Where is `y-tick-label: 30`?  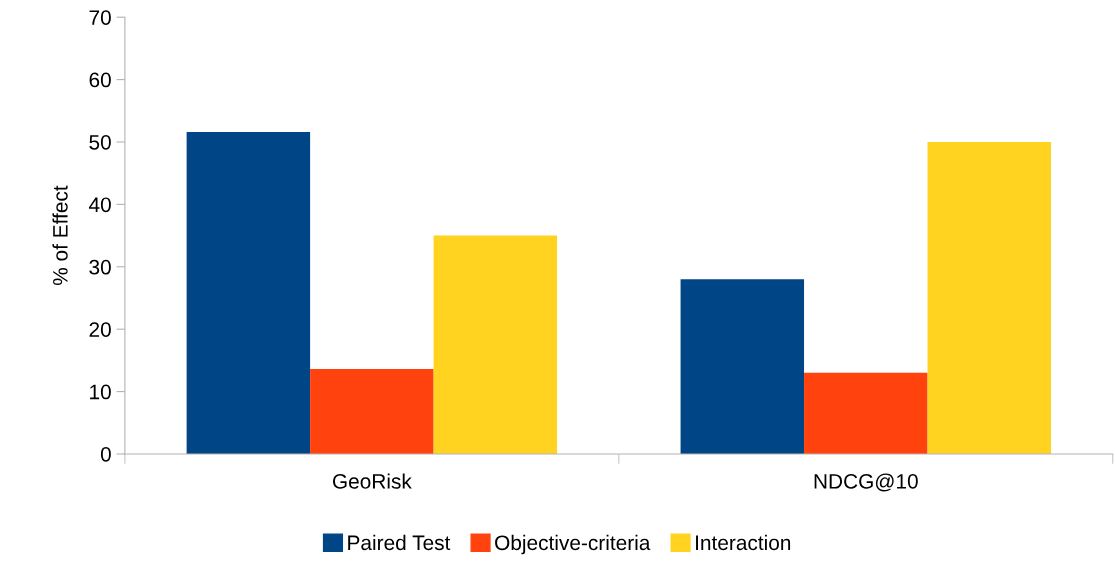 y-tick-label: 30 is located at coordinates (100, 267).